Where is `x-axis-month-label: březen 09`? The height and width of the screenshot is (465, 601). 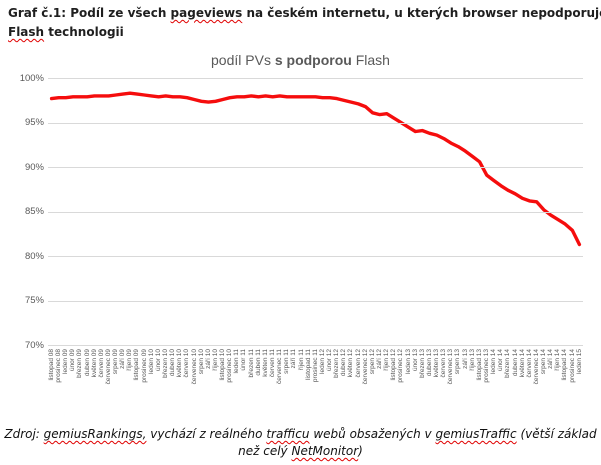
x-axis-month-label: březen 09 is located at coordinates (80, 363).